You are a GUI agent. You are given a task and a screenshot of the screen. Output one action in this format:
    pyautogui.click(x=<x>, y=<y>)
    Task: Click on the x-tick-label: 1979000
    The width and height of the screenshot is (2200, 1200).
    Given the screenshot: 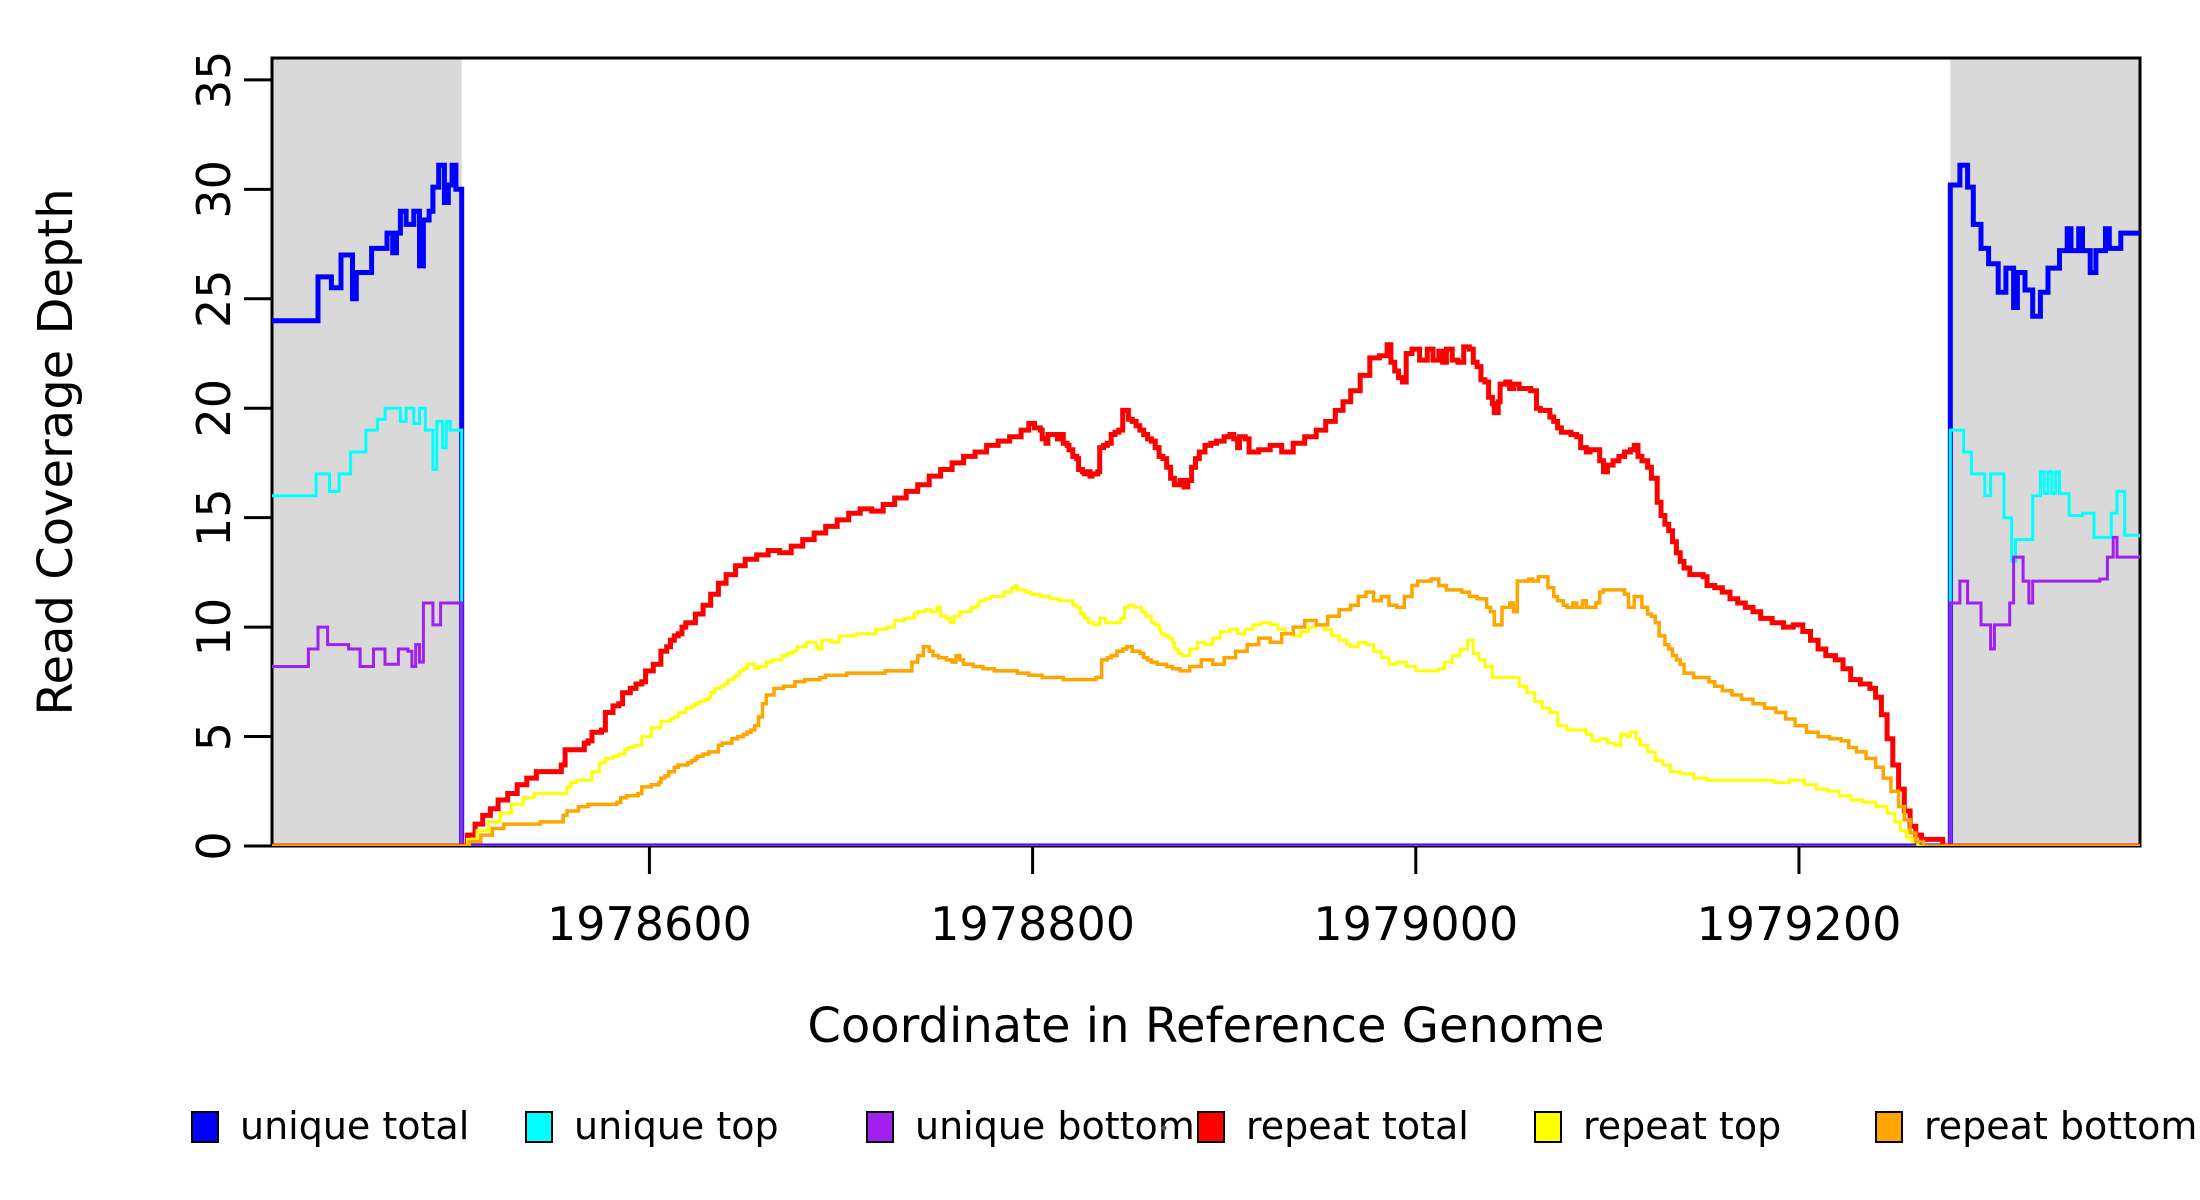 What is the action you would take?
    pyautogui.click(x=1415, y=924)
    